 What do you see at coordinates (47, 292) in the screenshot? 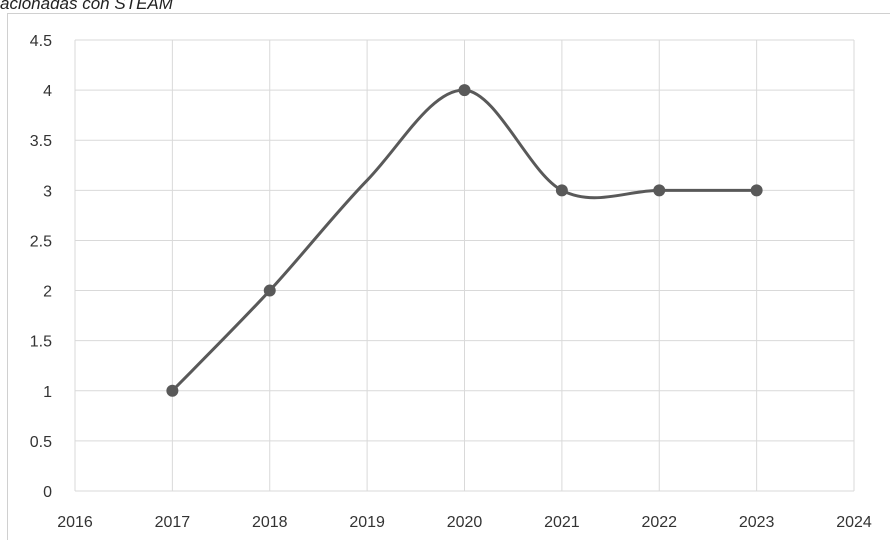
I see `y-tick-label: 2` at bounding box center [47, 292].